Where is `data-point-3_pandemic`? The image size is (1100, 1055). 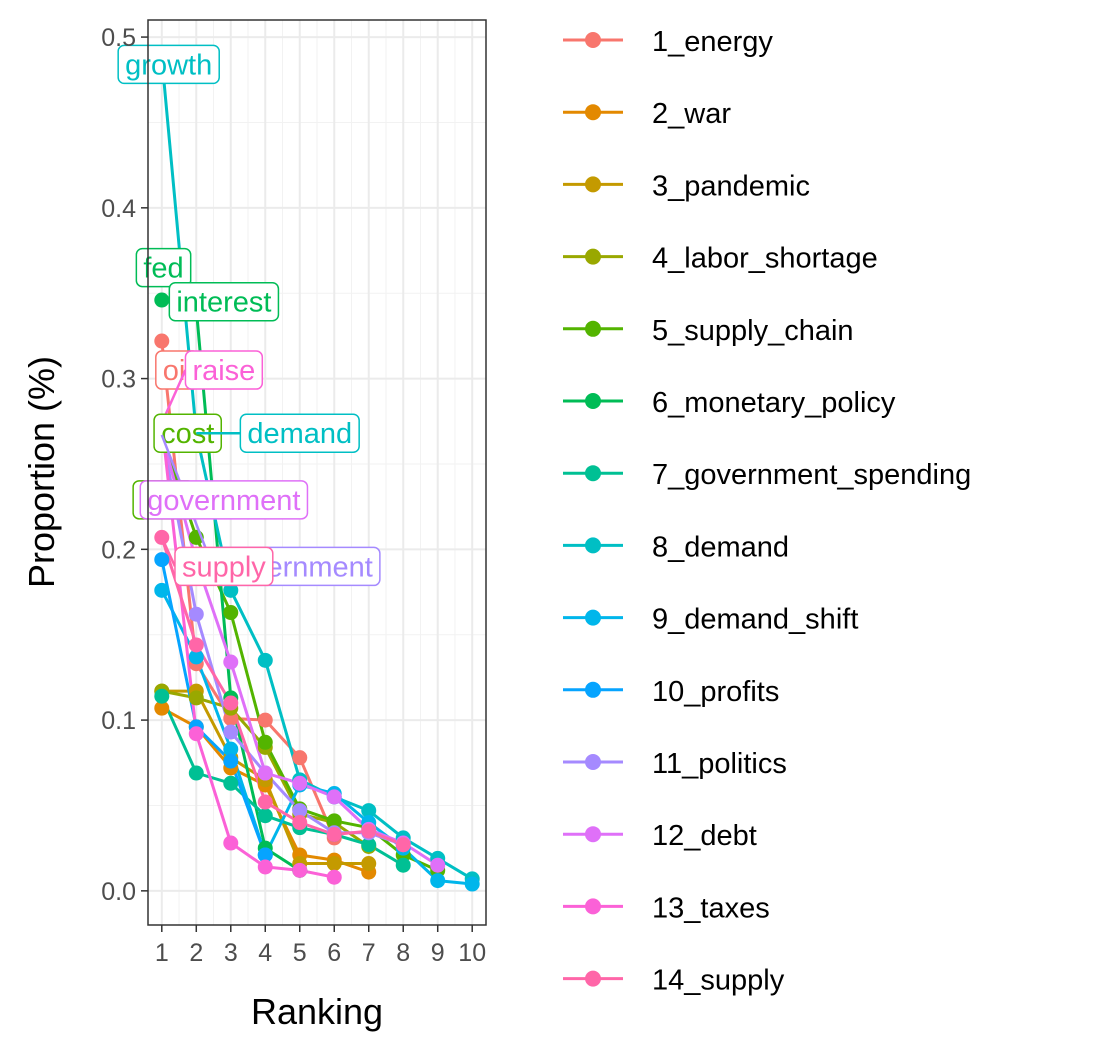
data-point-3_pandemic is located at coordinates (369, 864).